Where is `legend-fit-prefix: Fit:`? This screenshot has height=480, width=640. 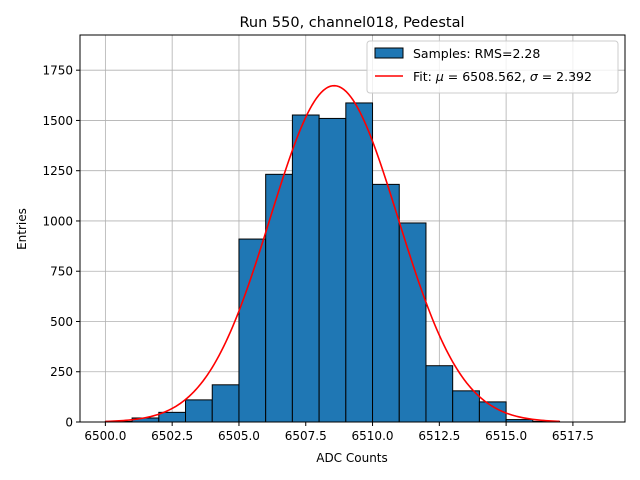 legend-fit-prefix: Fit: is located at coordinates (424, 76).